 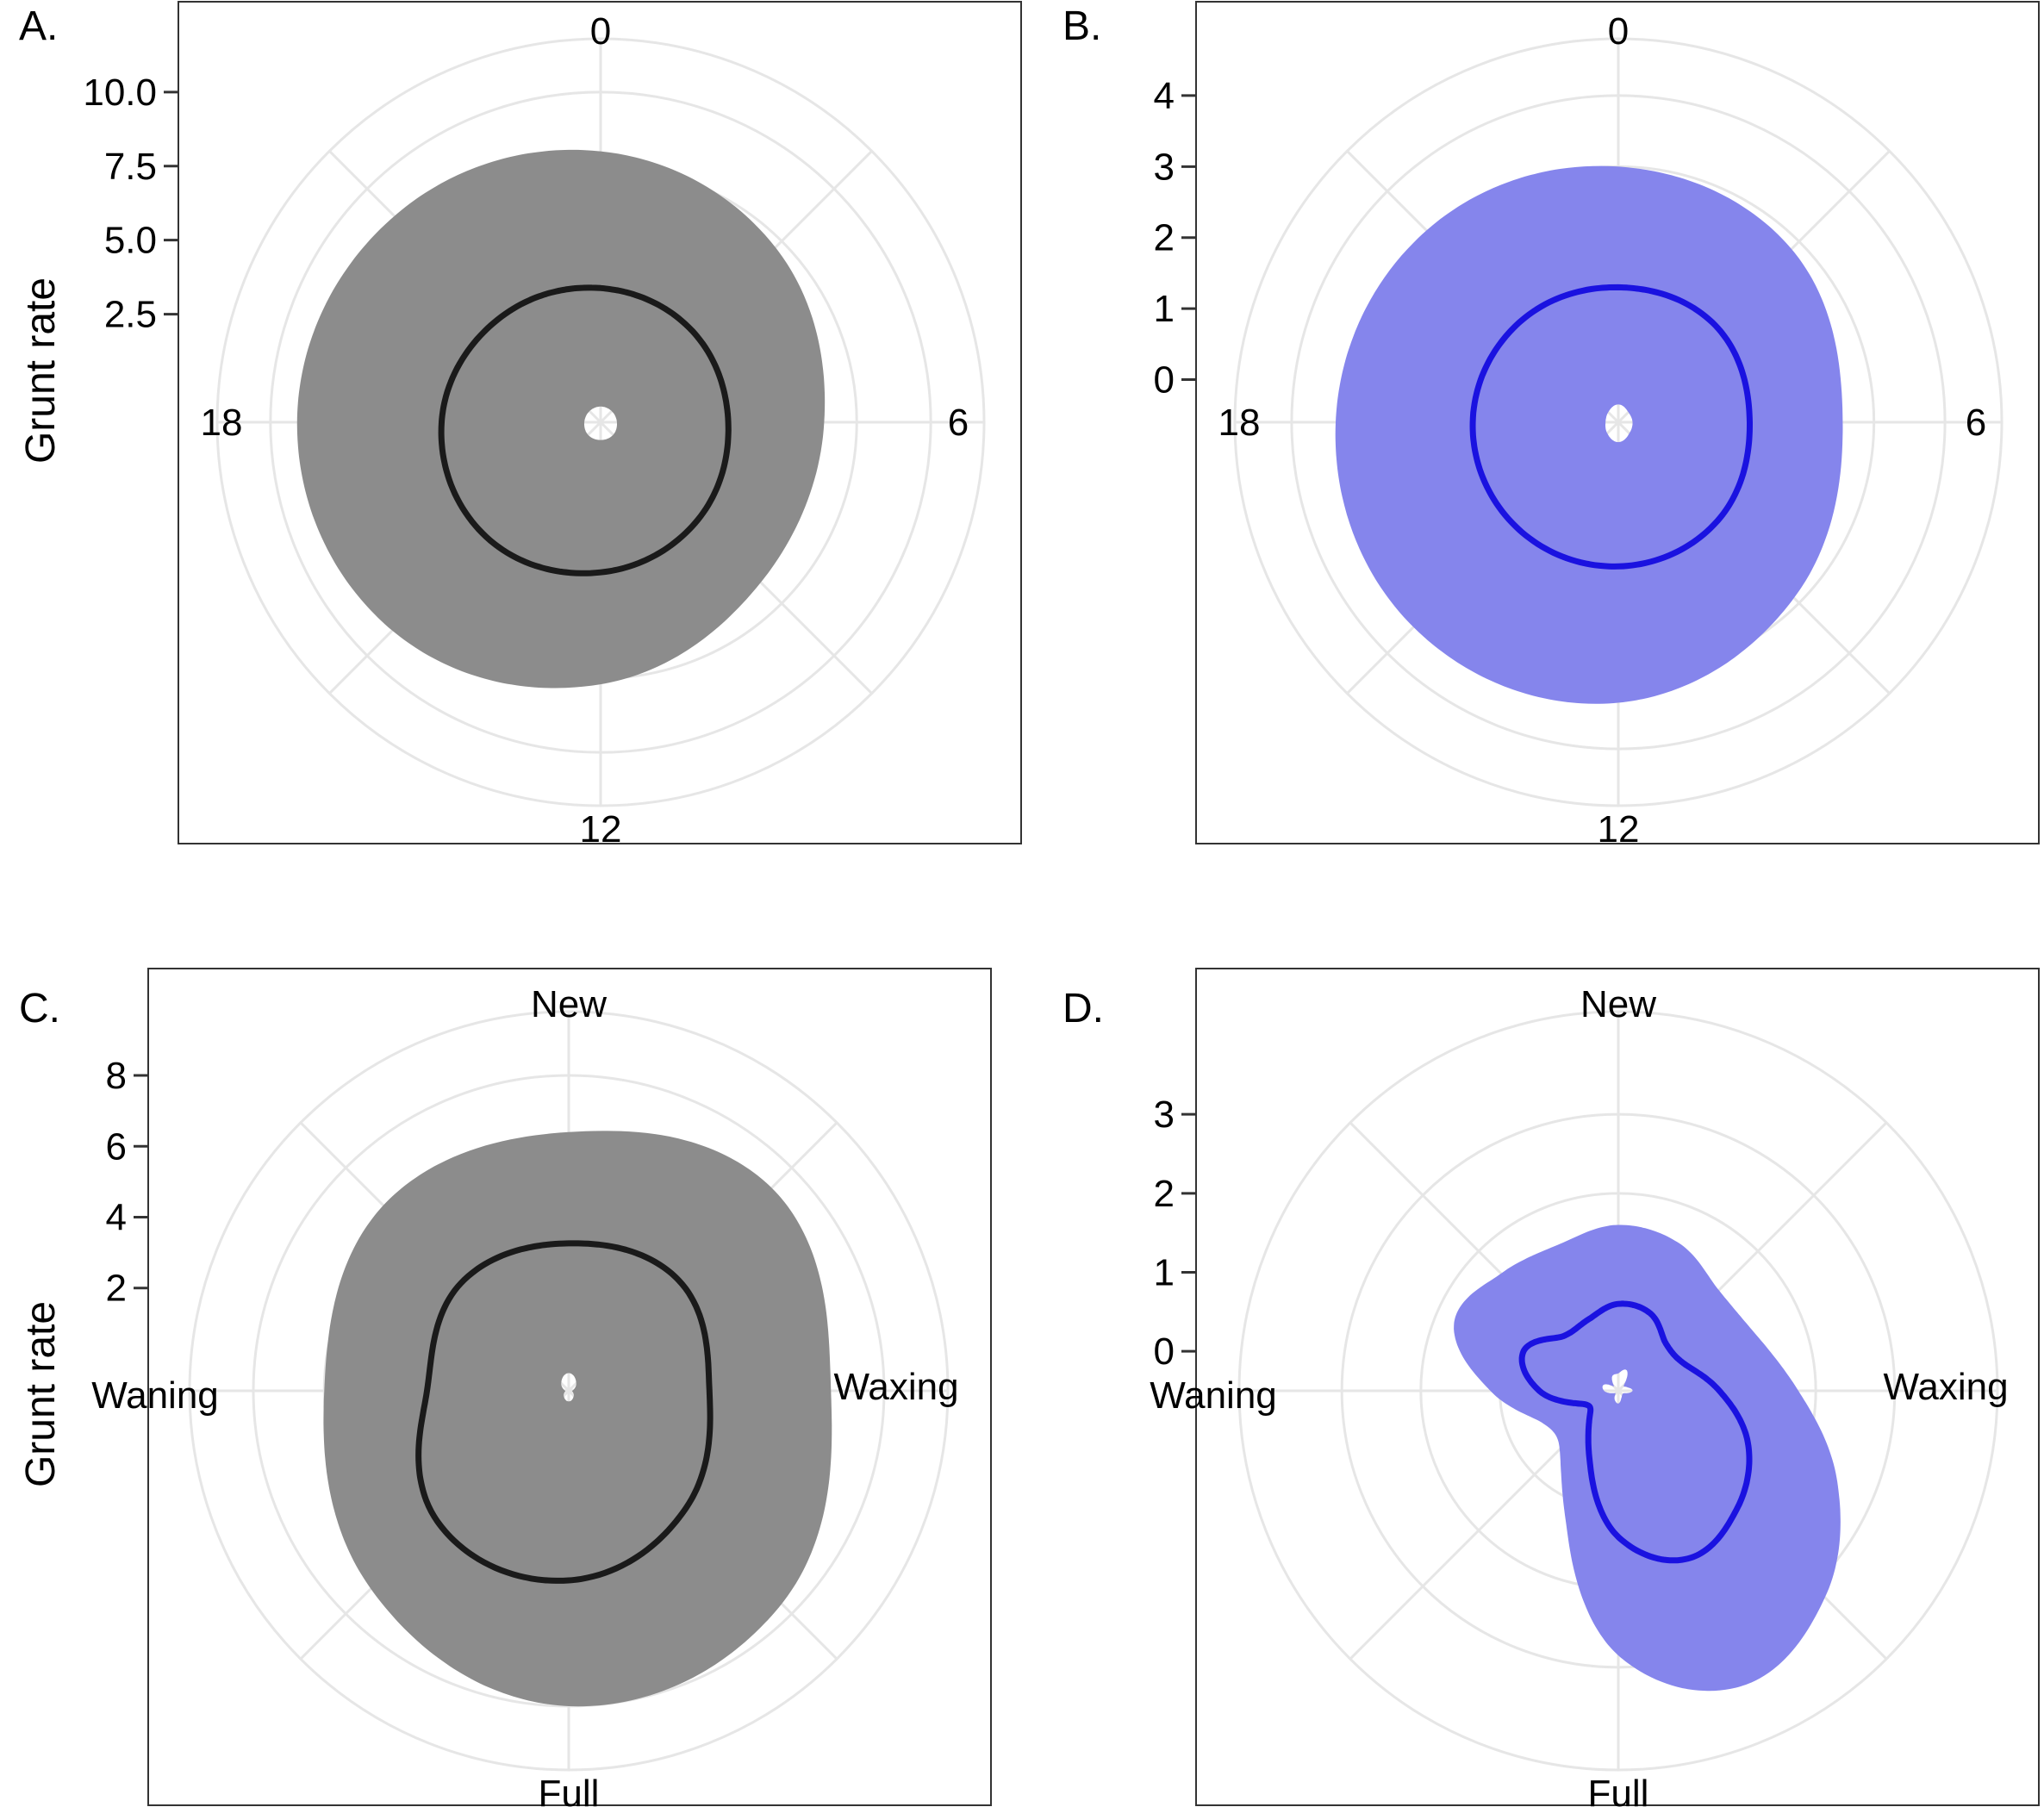 What do you see at coordinates (1083, 1008) in the screenshot?
I see `panel-label-d: D.` at bounding box center [1083, 1008].